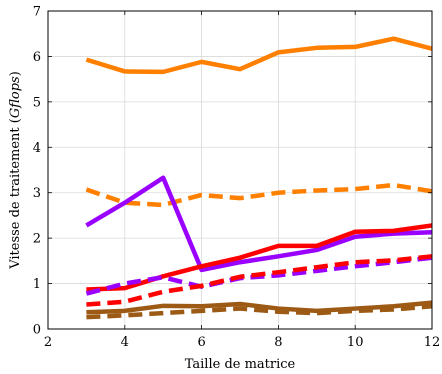  What do you see at coordinates (15, 194) in the screenshot?
I see `y-axis-label-prefix: Vitesse de traitement (` at bounding box center [15, 194].